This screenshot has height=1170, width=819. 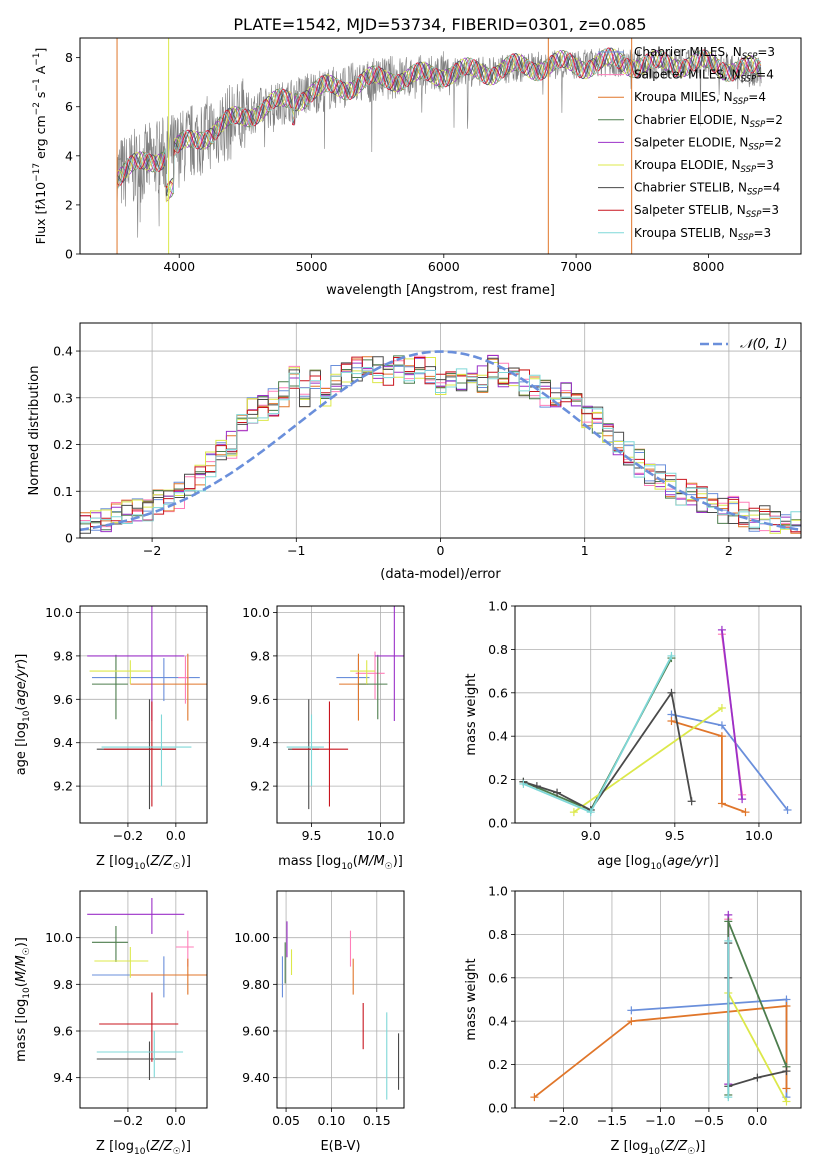 I want to click on age_vs_mass-frame, so click(x=340, y=714).